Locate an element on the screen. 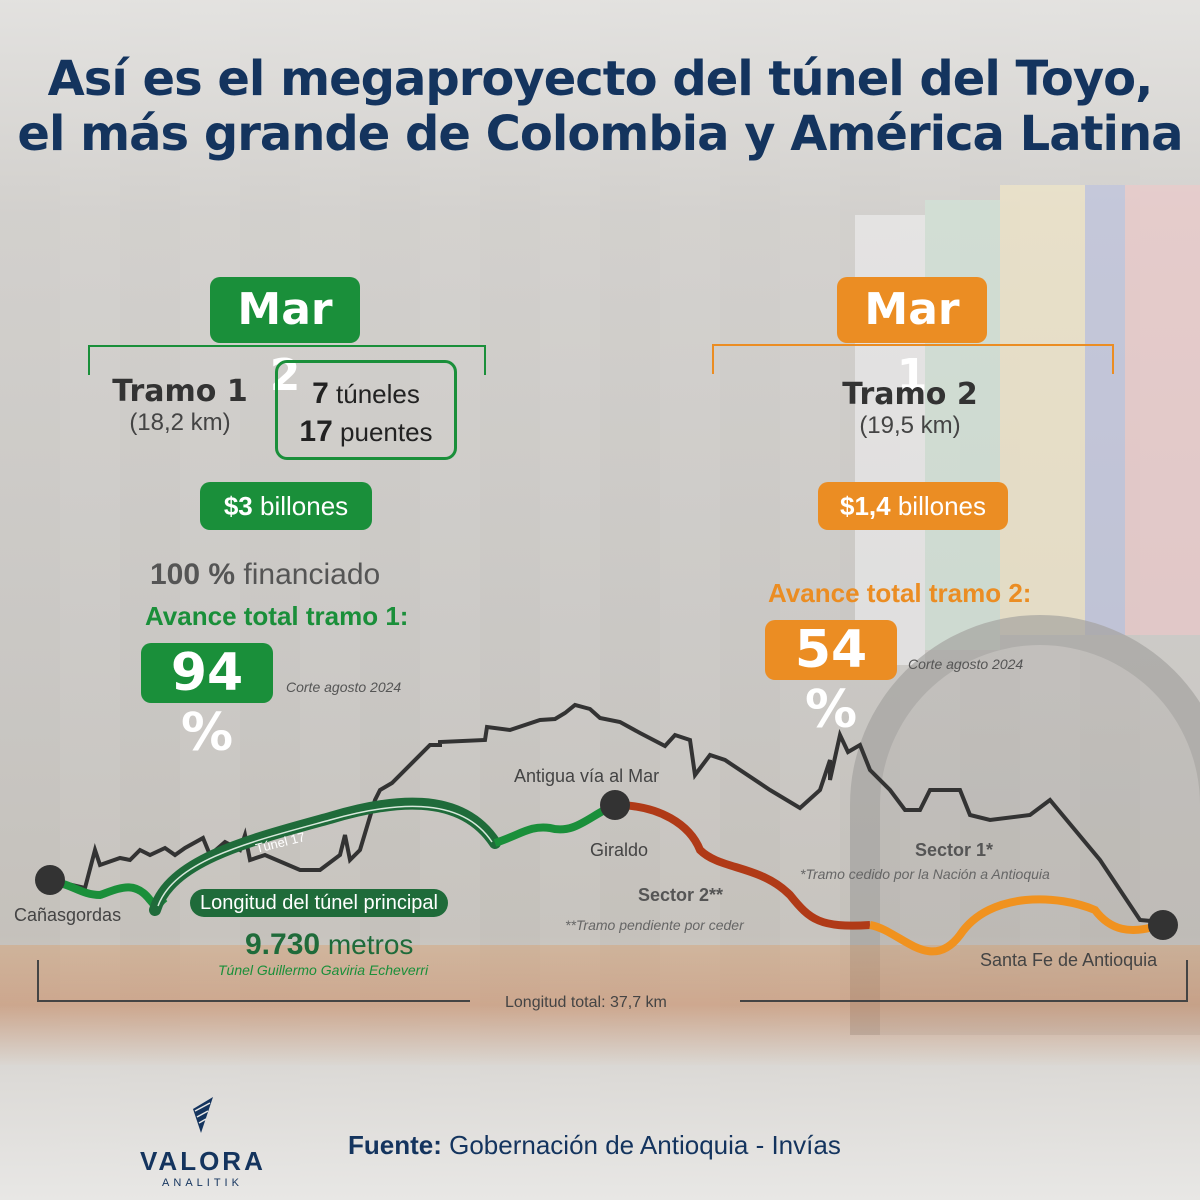  mar2-badge: Mar 2 is located at coordinates (285, 339).